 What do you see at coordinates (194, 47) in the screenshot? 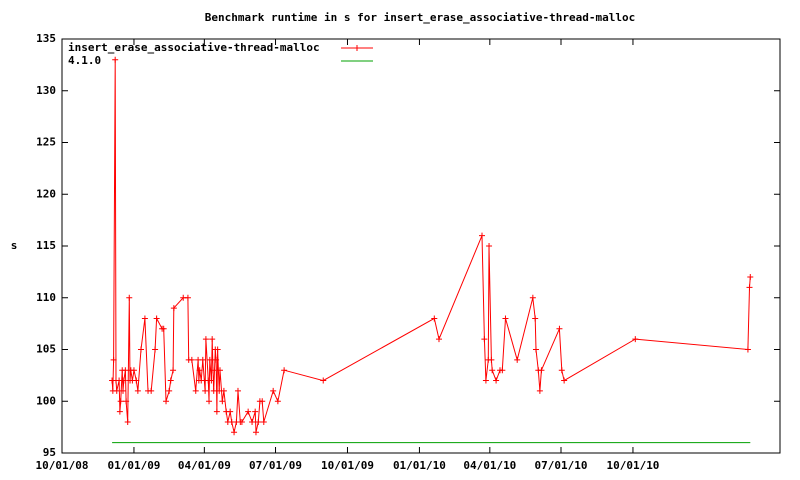
I see `legend-label: insert_erase_associative-thread-malloc` at bounding box center [194, 47].